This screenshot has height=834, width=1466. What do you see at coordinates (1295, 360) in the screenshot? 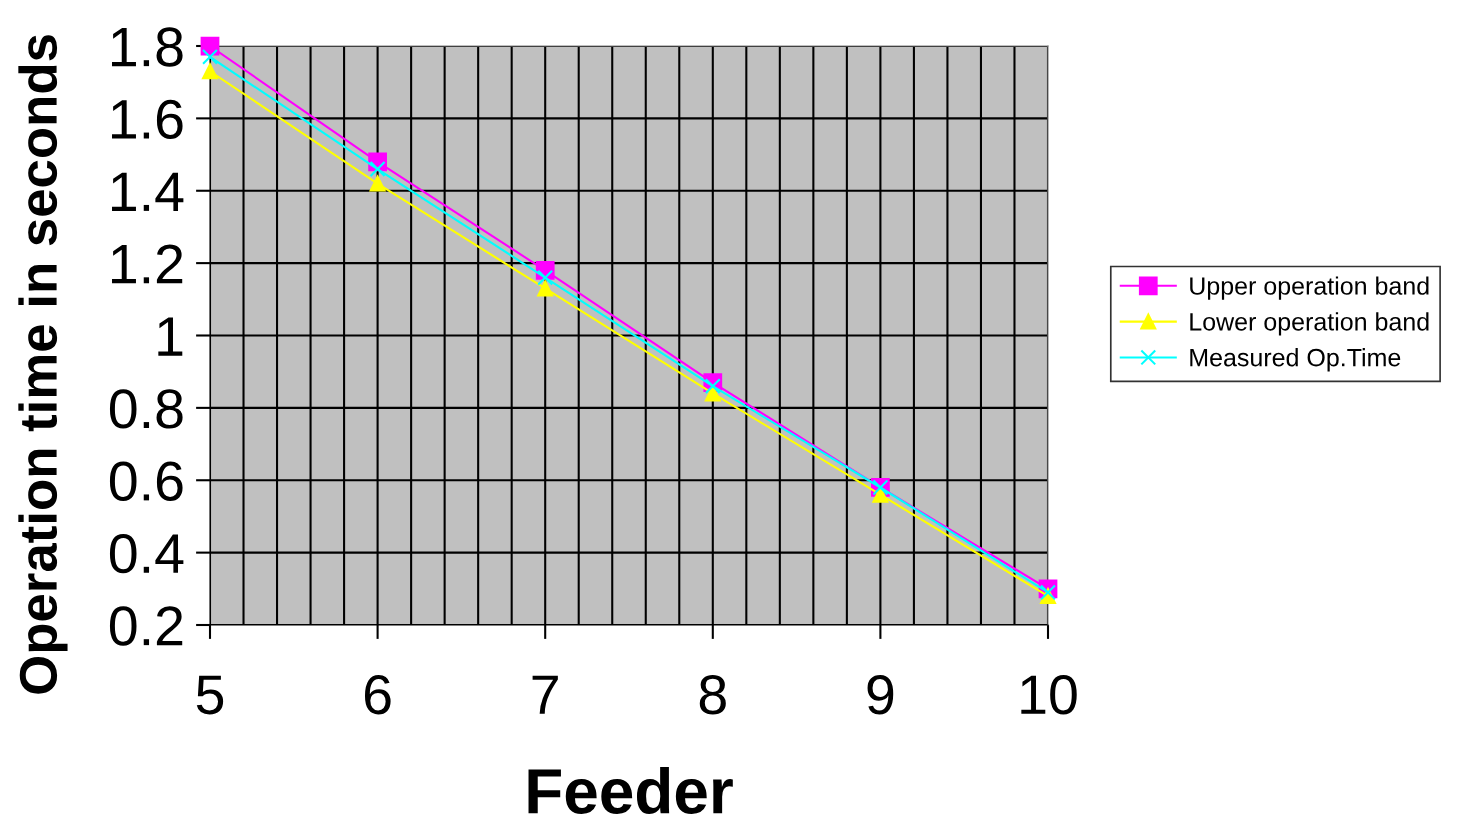
I see `legend-label: Measured Op.Time` at bounding box center [1295, 360].